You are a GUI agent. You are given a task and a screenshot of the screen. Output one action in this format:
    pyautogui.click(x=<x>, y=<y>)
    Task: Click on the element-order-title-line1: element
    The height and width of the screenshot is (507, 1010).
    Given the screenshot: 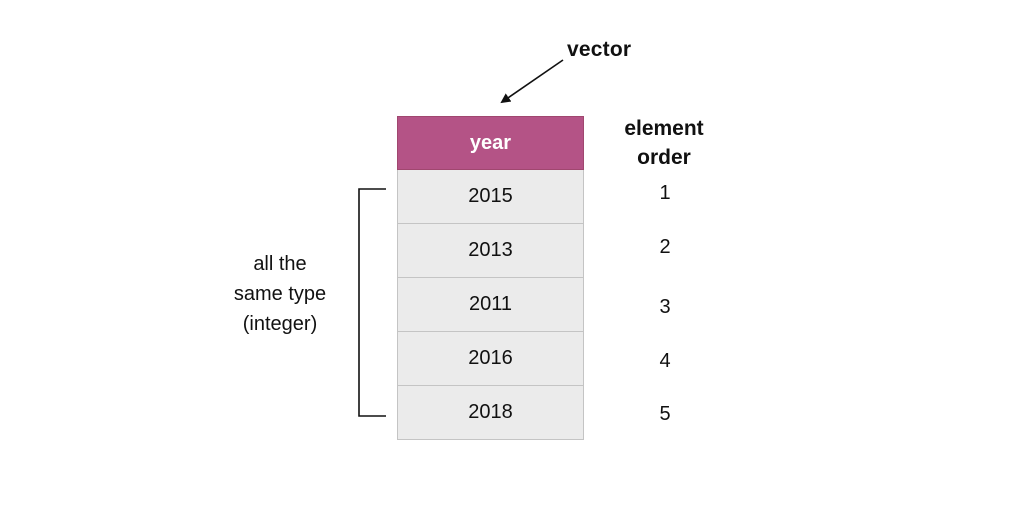 What is the action you would take?
    pyautogui.click(x=664, y=128)
    